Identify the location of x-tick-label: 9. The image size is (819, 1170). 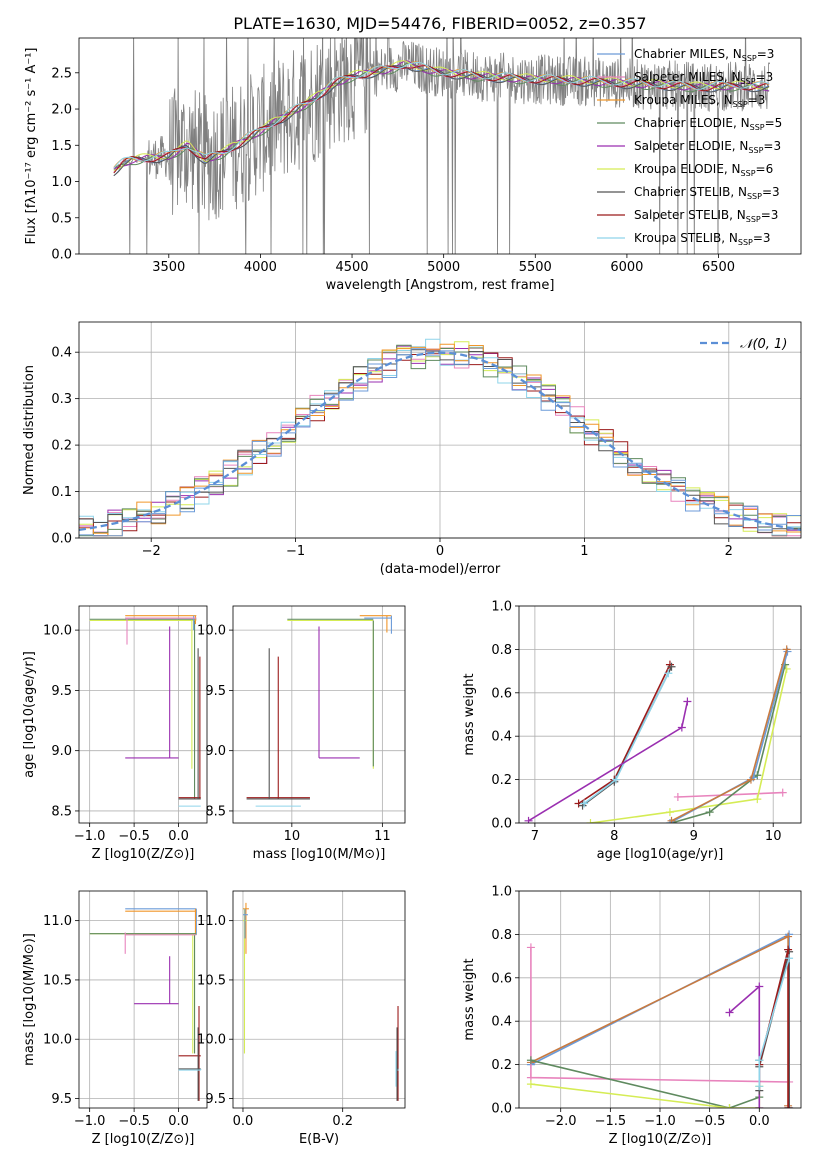
(694, 836).